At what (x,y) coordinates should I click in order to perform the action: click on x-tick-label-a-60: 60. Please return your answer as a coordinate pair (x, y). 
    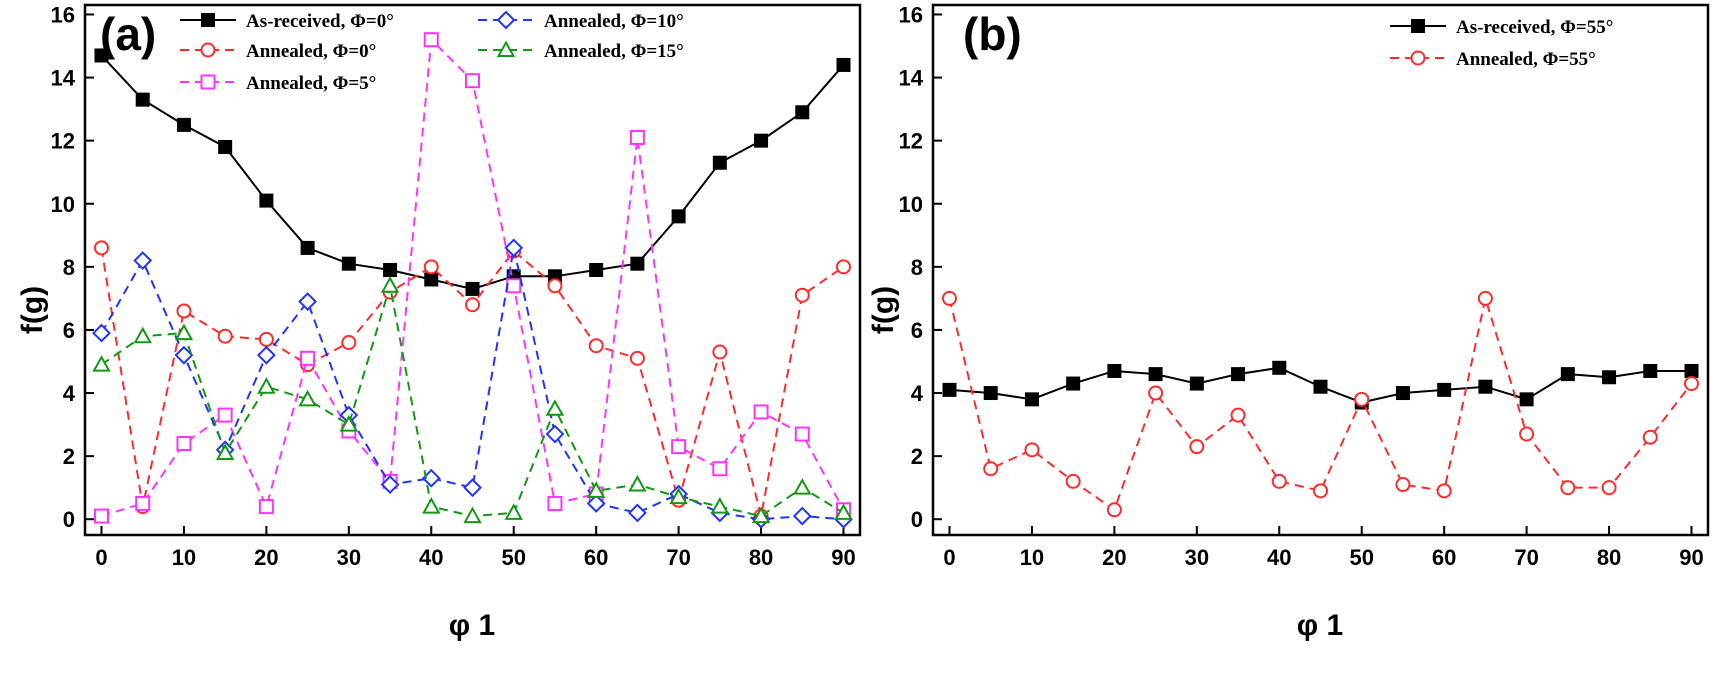
    Looking at the image, I should click on (596, 557).